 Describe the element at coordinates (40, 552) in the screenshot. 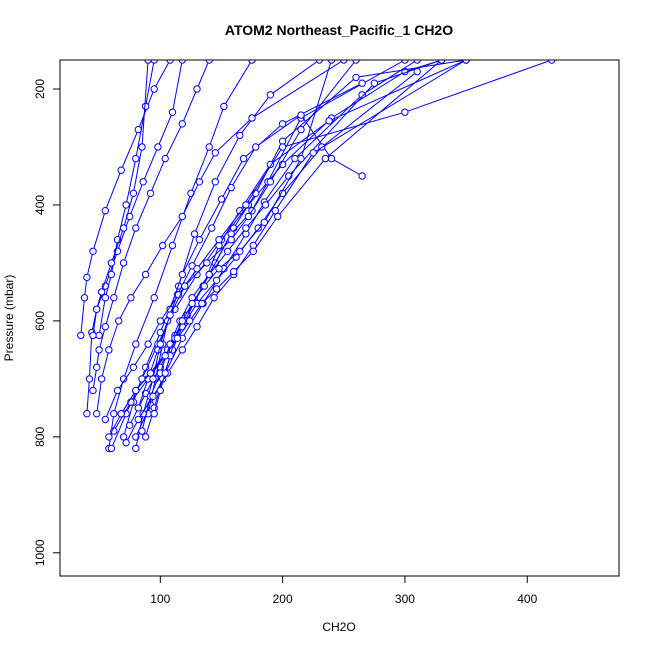

I see `y-tick-label: 1000` at that location.